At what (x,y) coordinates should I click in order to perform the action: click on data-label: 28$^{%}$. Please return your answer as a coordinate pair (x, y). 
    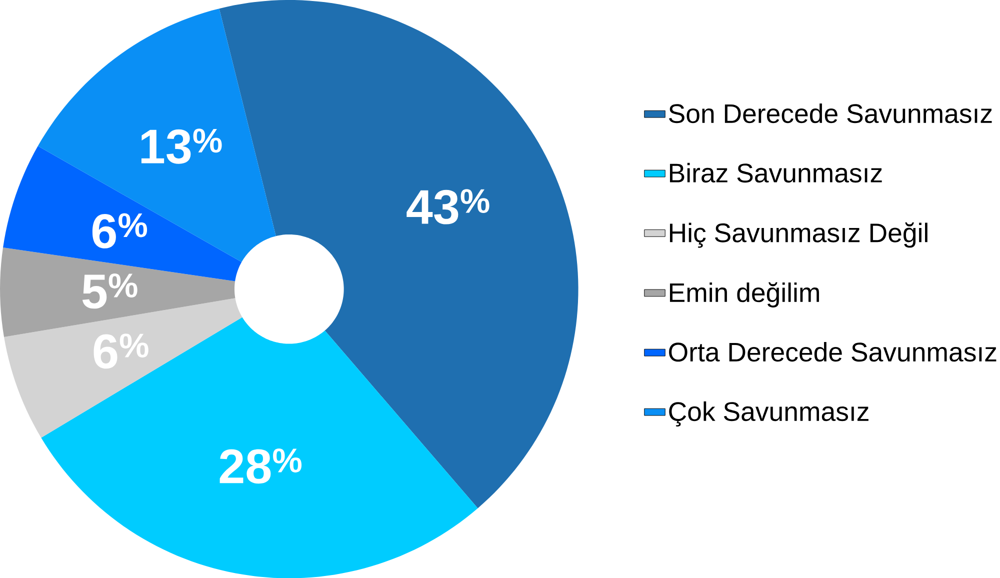
    Looking at the image, I should click on (261, 466).